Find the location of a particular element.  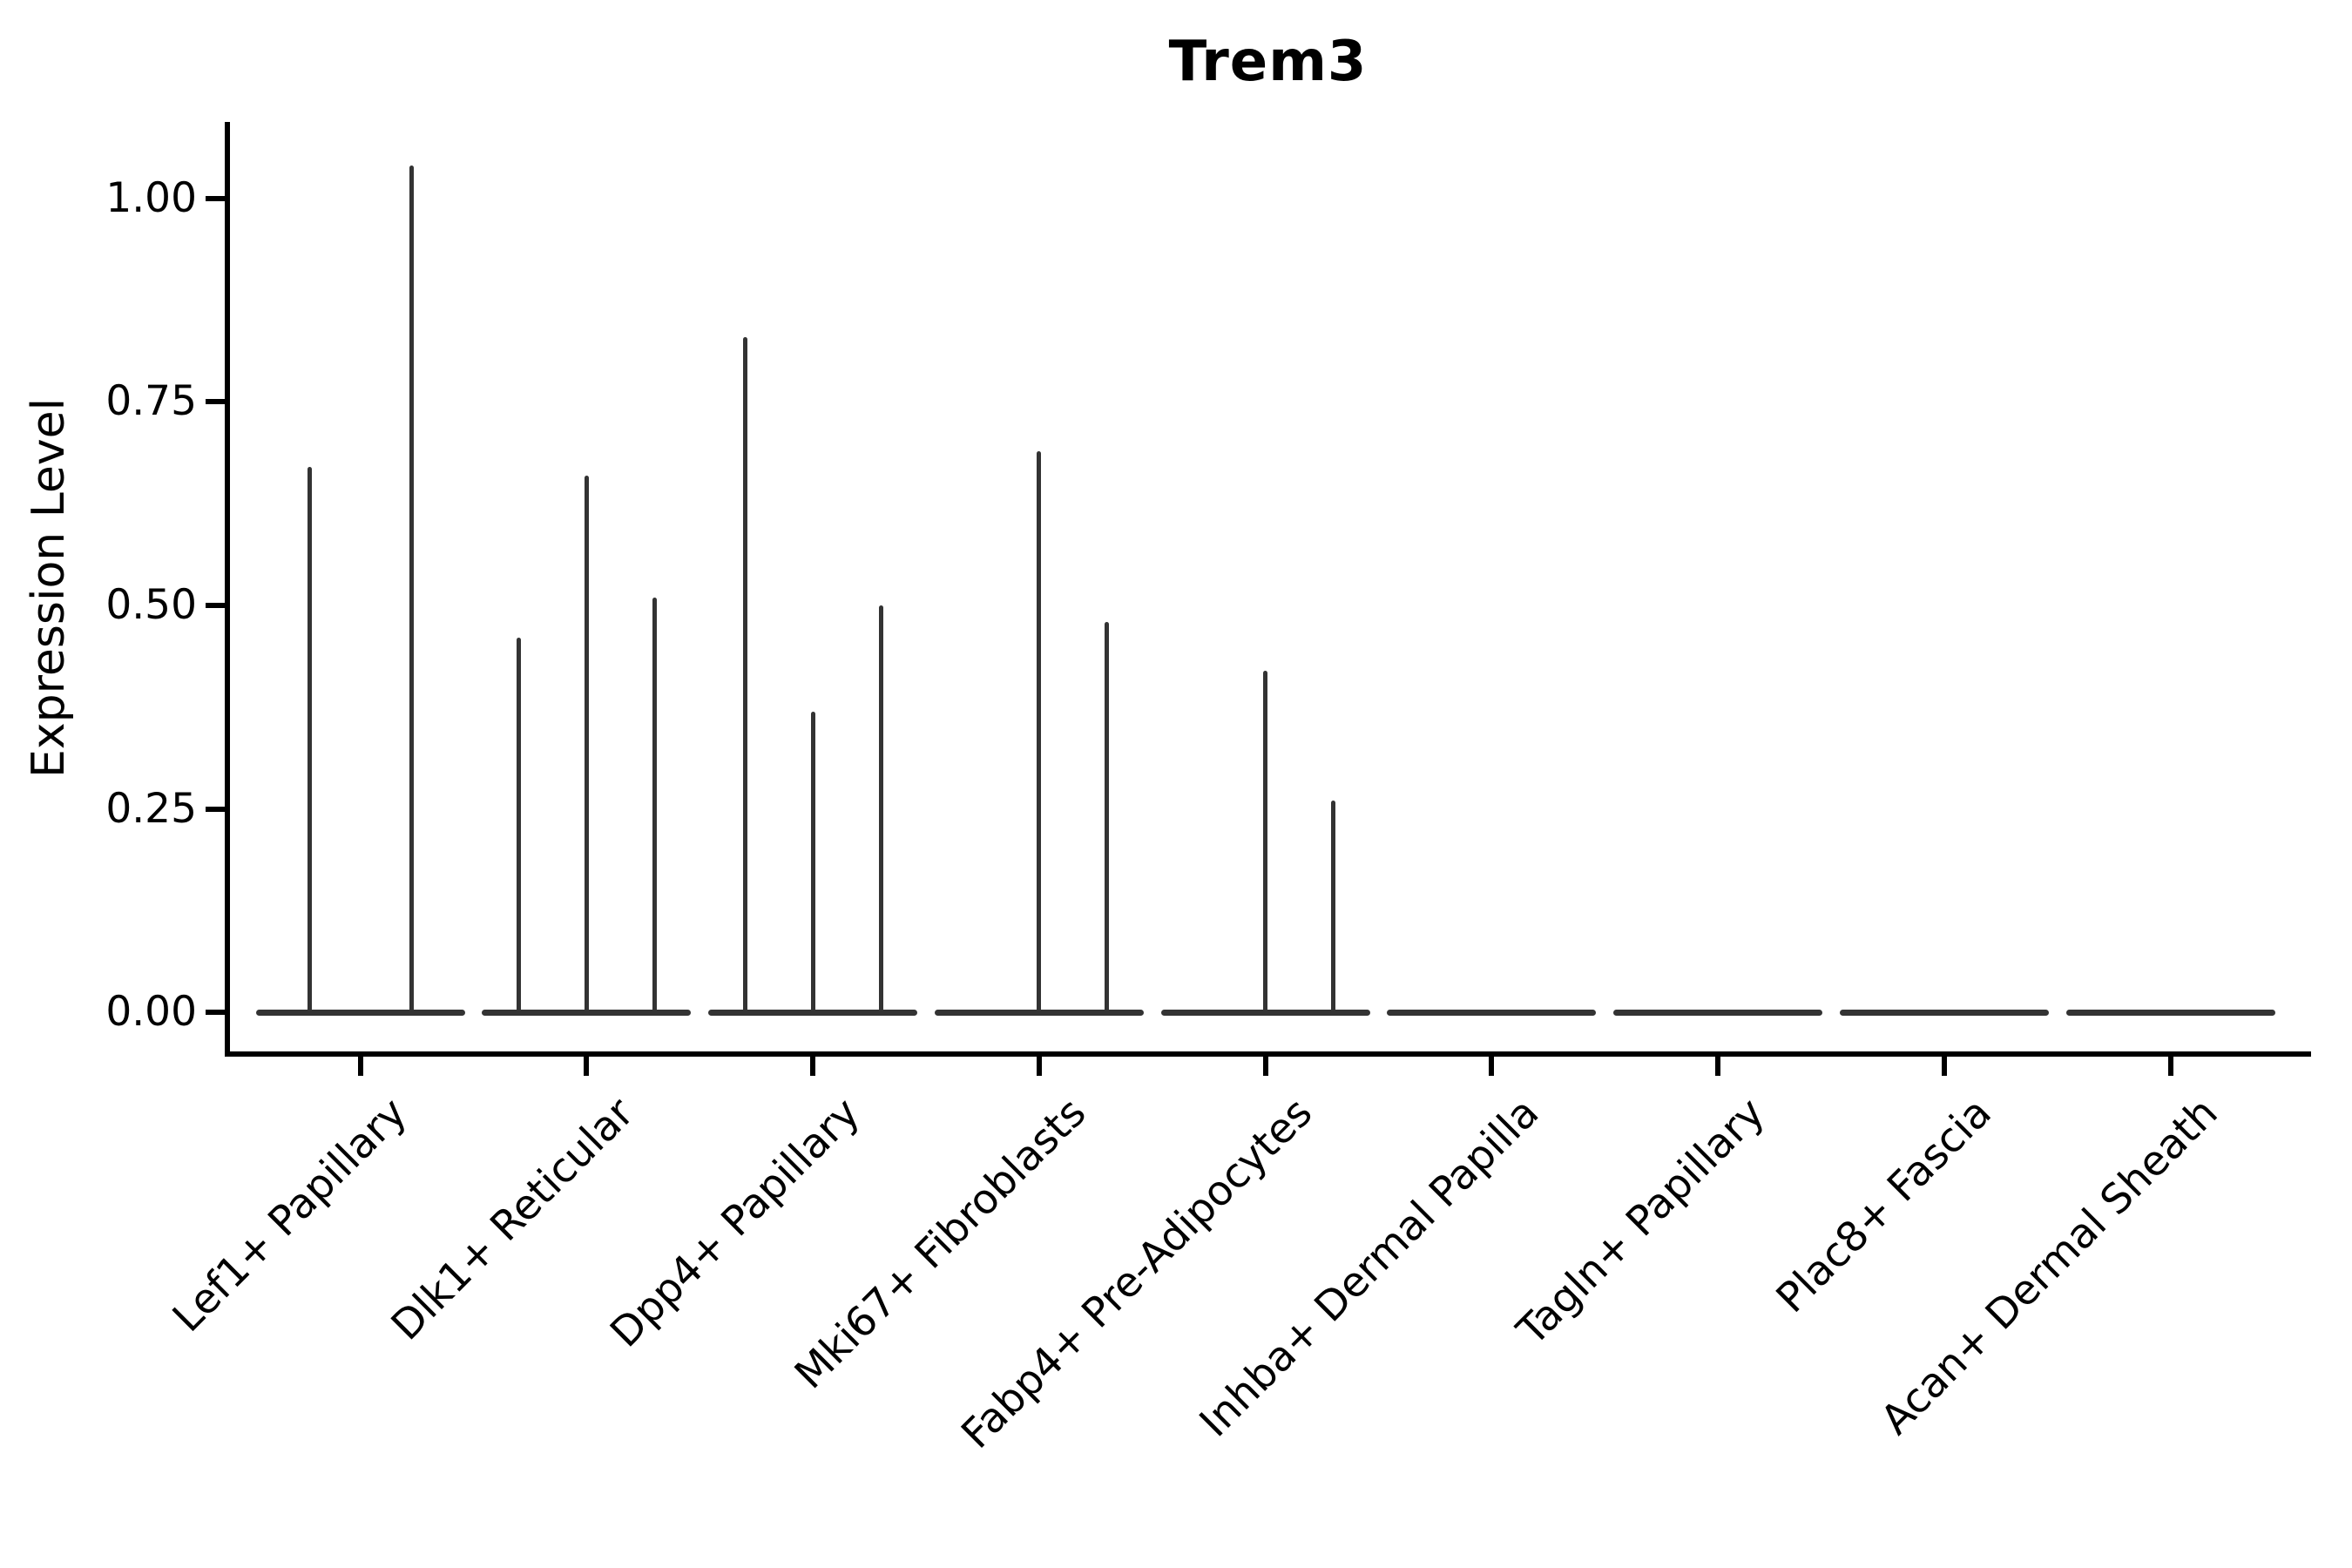

x-tick-label: Plac8+ Fascia is located at coordinates (1884, 1205).